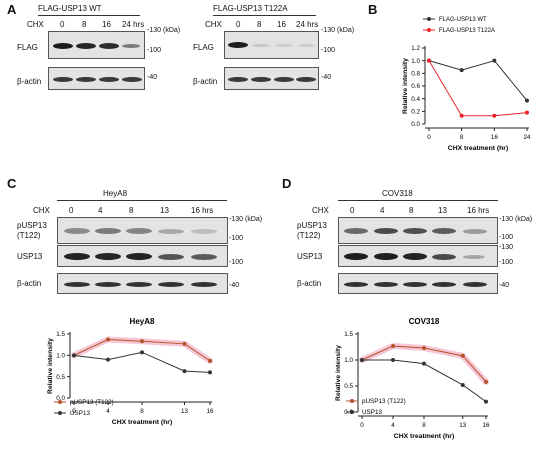 The width and height of the screenshot is (550, 453). Describe the element at coordinates (415, 86) in the screenshot. I see `y-tick-label: 0.6` at that location.